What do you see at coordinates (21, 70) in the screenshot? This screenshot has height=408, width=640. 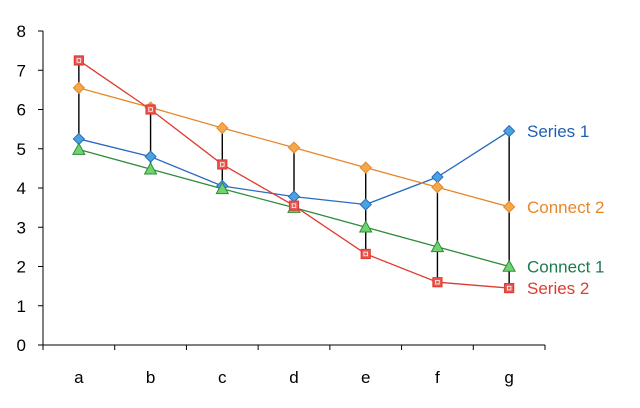 I see `y-tick-label: 7` at bounding box center [21, 70].